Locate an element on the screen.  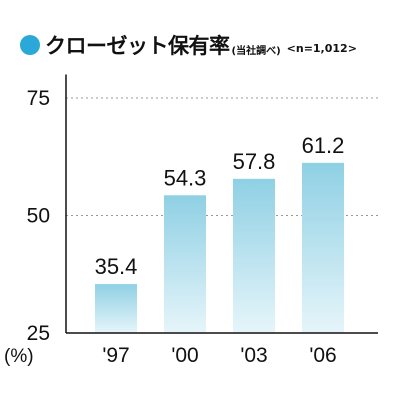
data-label-0: 35.4 is located at coordinates (116, 266).